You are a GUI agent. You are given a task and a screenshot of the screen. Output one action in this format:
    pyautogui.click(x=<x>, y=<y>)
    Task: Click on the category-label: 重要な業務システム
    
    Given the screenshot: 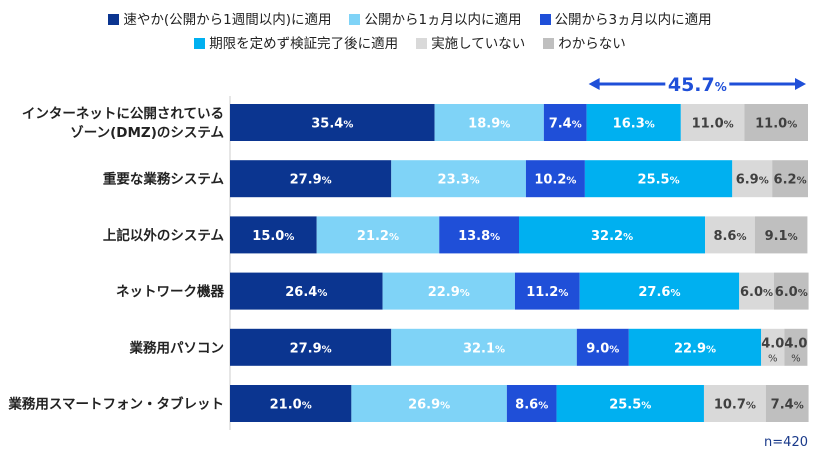 What is the action you would take?
    pyautogui.click(x=163, y=179)
    